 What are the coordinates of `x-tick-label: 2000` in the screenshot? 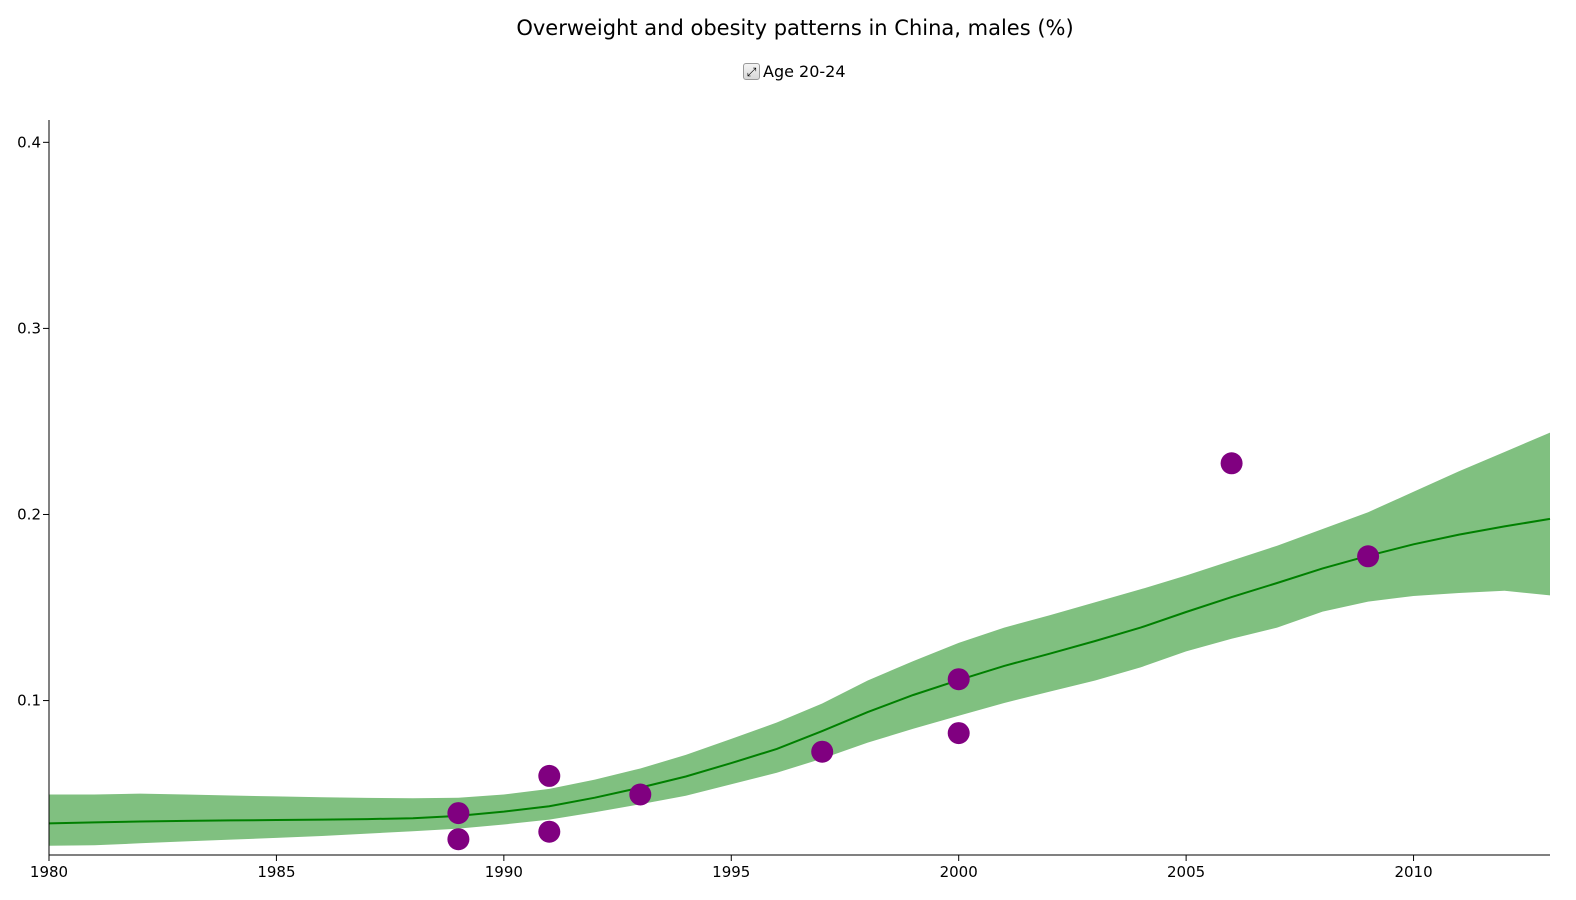 It's located at (959, 872).